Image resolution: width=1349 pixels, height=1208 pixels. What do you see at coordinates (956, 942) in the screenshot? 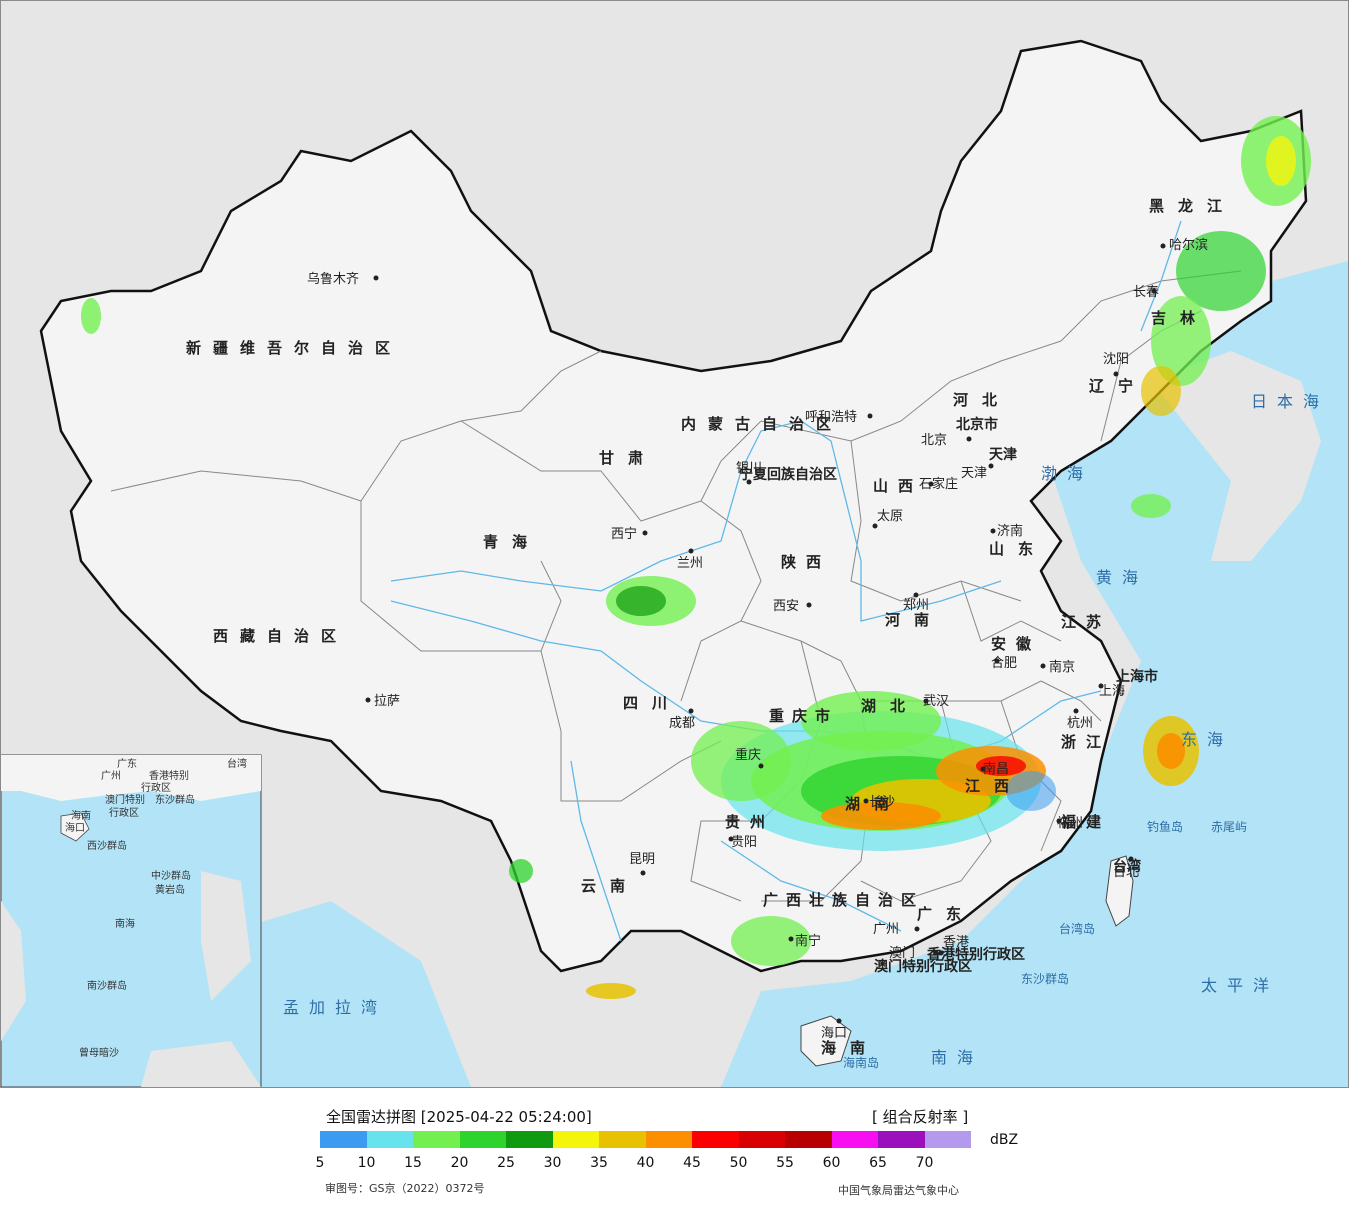
I see `city-label: 香港` at bounding box center [956, 942].